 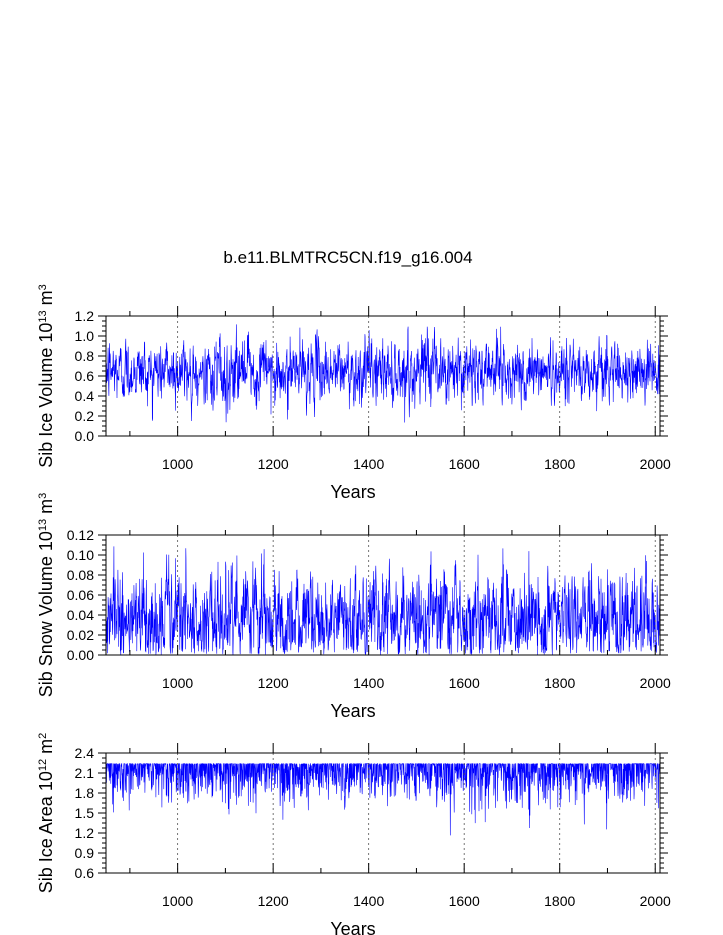 What do you see at coordinates (383, 373) in the screenshot?
I see `series-line-ice-volume` at bounding box center [383, 373].